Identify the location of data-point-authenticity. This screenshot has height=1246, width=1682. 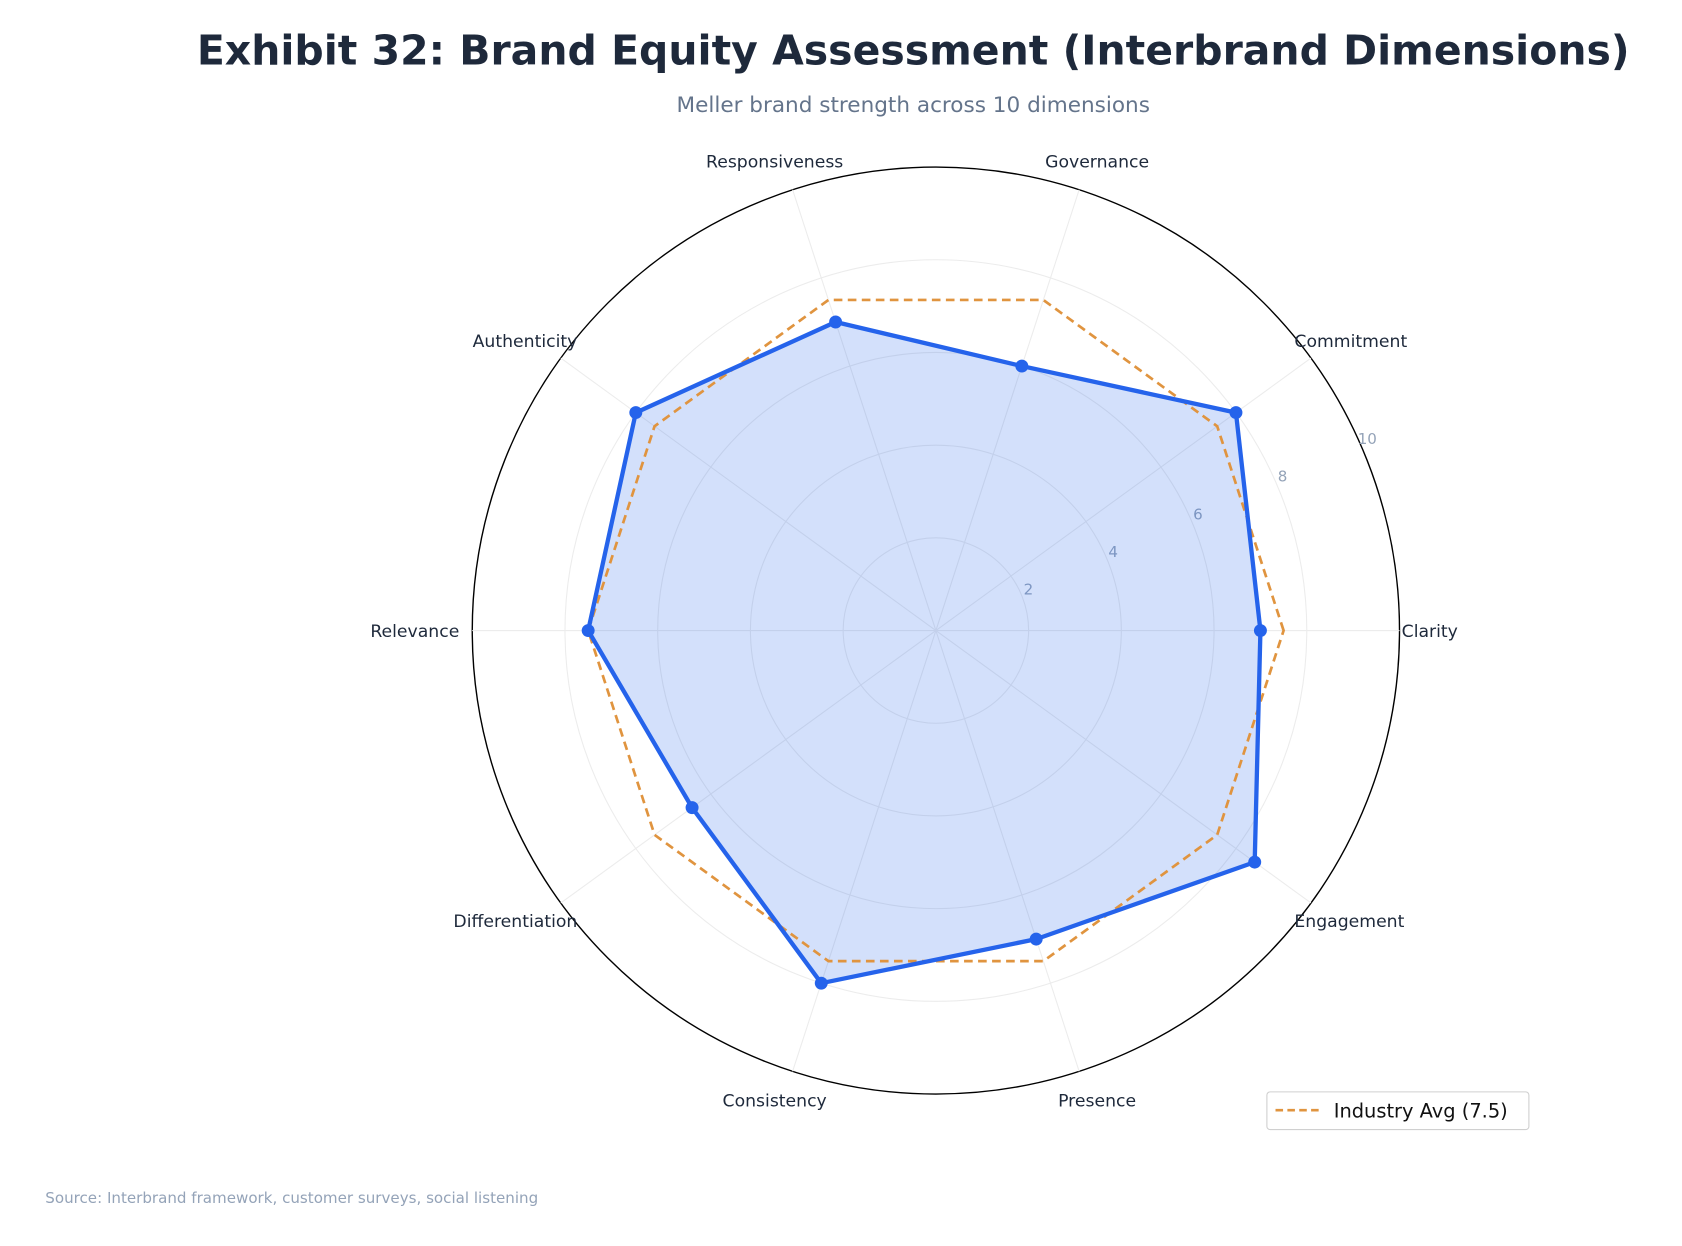
(636, 413).